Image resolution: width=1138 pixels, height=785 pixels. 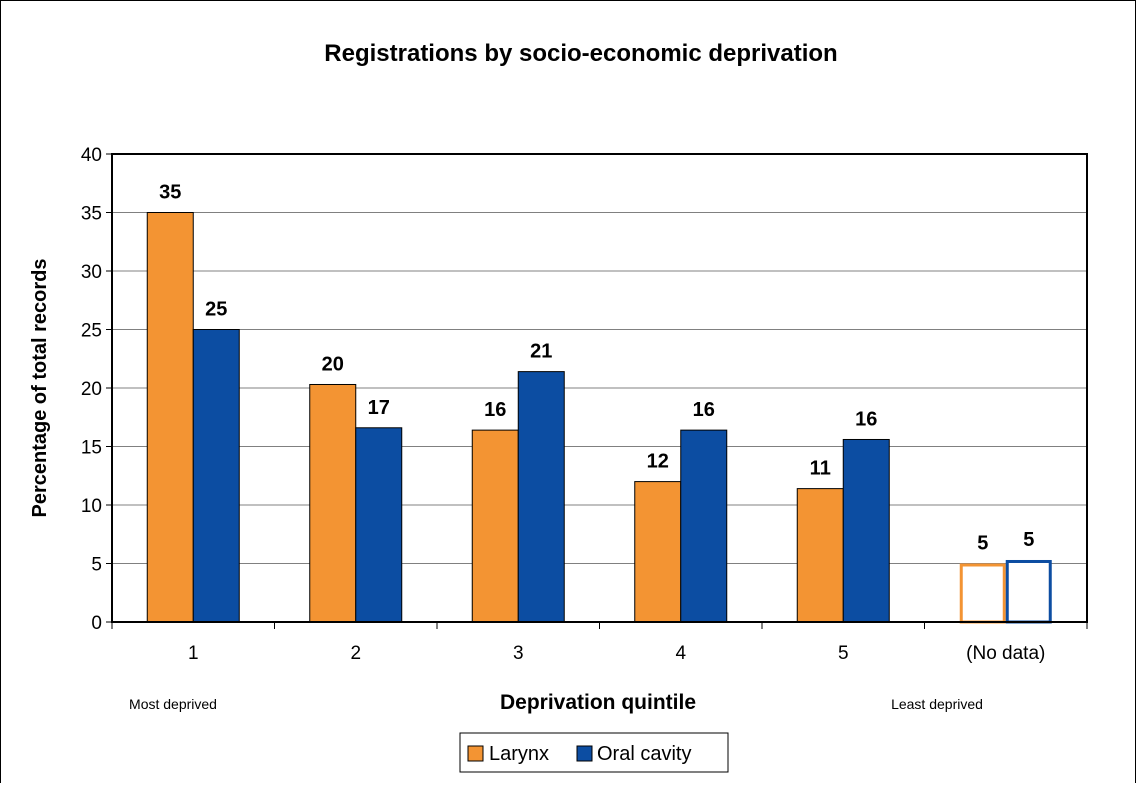 I want to click on x-axis-label: Deprivation quintile, so click(x=598, y=702).